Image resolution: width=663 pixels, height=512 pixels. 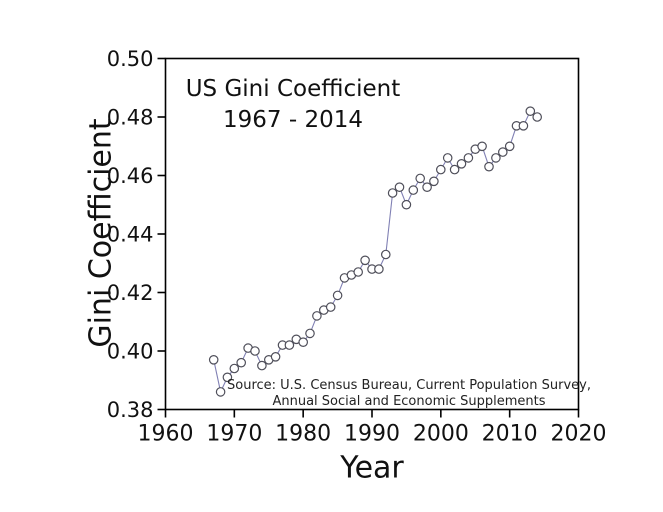 I want to click on x-tick-label: 1970, so click(x=234, y=434).